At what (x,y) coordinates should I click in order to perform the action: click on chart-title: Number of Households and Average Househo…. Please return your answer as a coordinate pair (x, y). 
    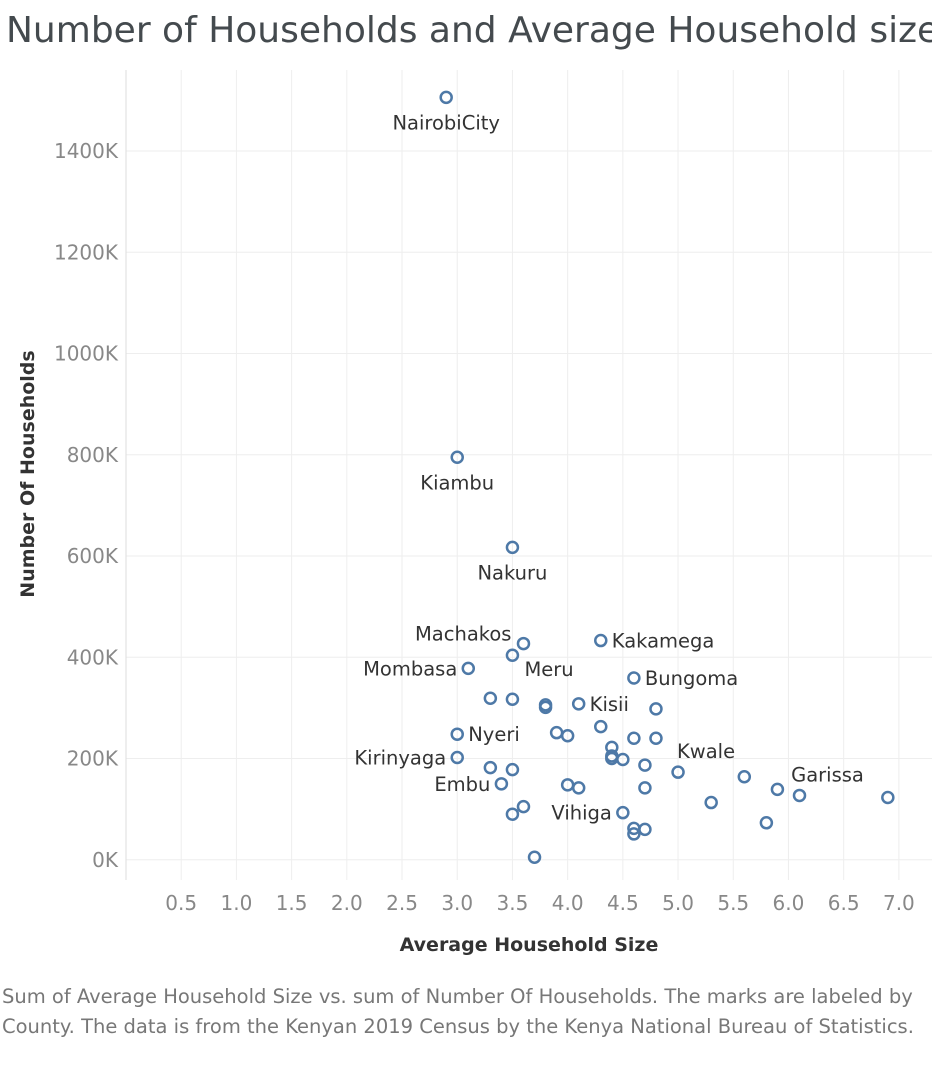
    Looking at the image, I should click on (469, 30).